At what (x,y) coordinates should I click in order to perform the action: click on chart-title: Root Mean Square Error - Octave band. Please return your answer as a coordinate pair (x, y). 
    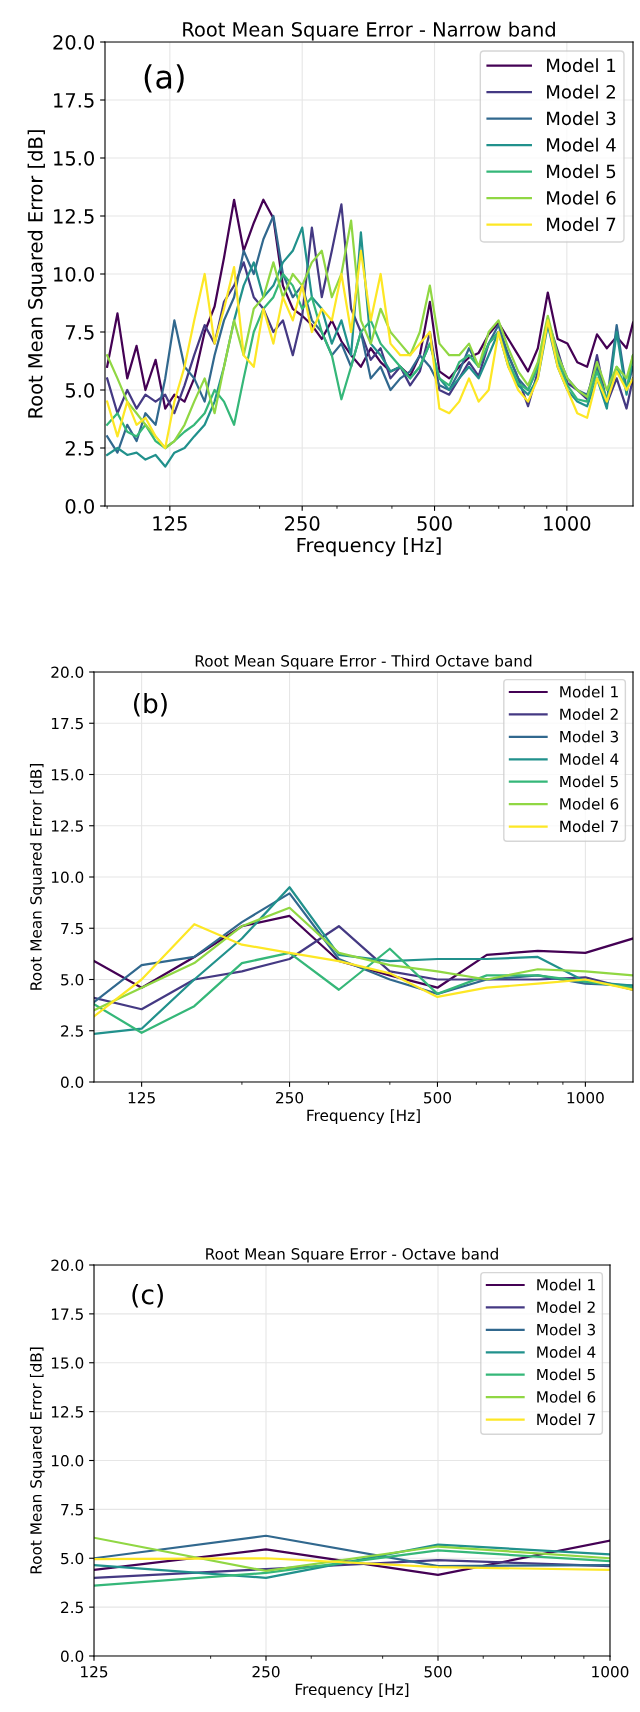
    Looking at the image, I should click on (352, 1255).